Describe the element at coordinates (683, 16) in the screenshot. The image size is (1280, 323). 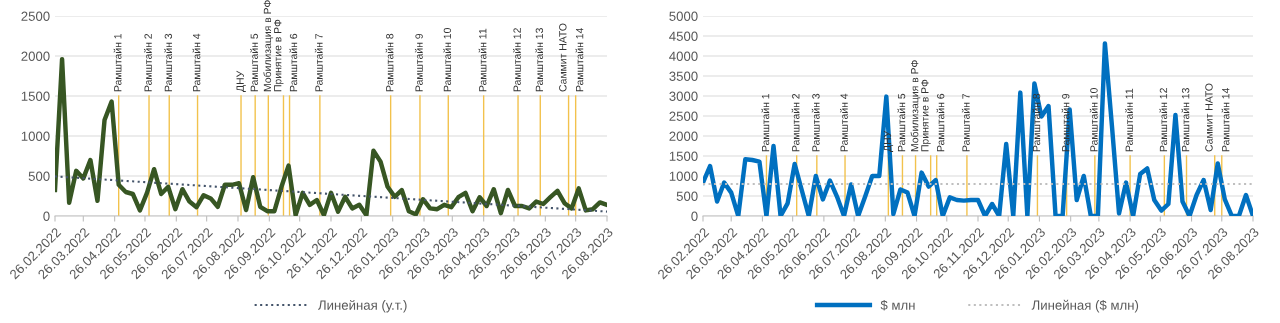
I see `y-tick-label: 5000` at that location.